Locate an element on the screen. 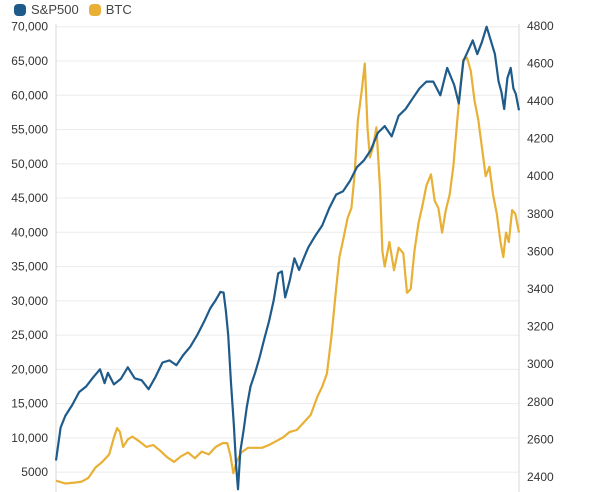 The image size is (600, 492). legend: S&P500 BTC is located at coordinates (73, 9).